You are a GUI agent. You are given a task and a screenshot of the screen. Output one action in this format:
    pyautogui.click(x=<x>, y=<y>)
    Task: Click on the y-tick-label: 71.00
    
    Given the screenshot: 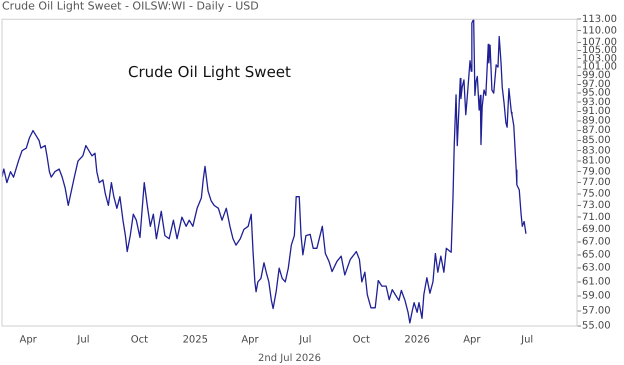 What is the action you would take?
    pyautogui.click(x=596, y=217)
    